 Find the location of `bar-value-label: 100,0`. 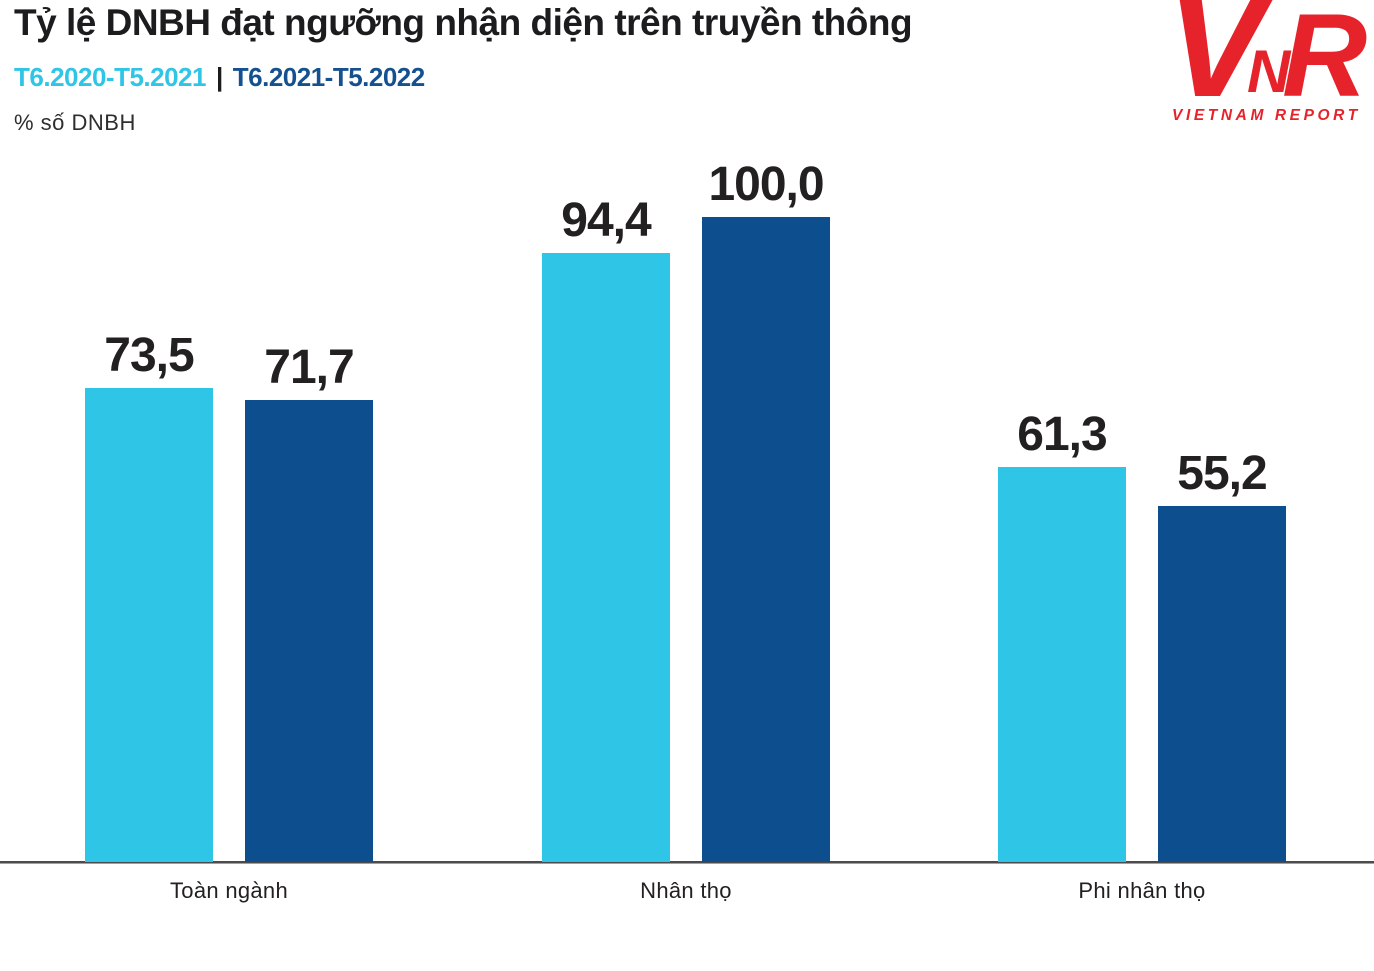

bar-value-label: 100,0 is located at coordinates (766, 184).